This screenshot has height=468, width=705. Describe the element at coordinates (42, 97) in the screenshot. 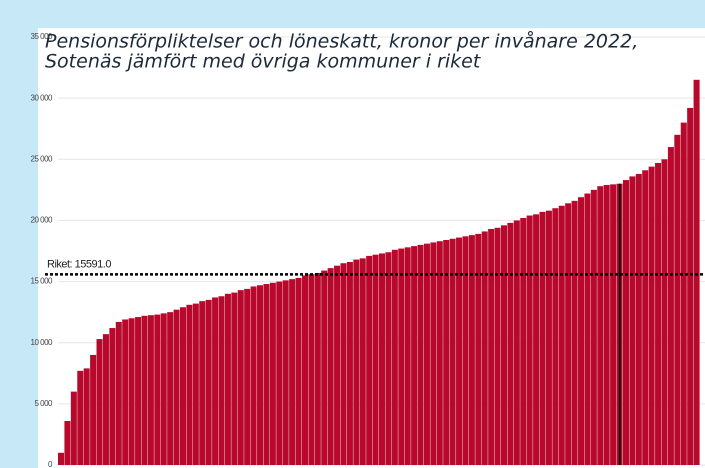

I see `y-tick-label: 30 000` at that location.